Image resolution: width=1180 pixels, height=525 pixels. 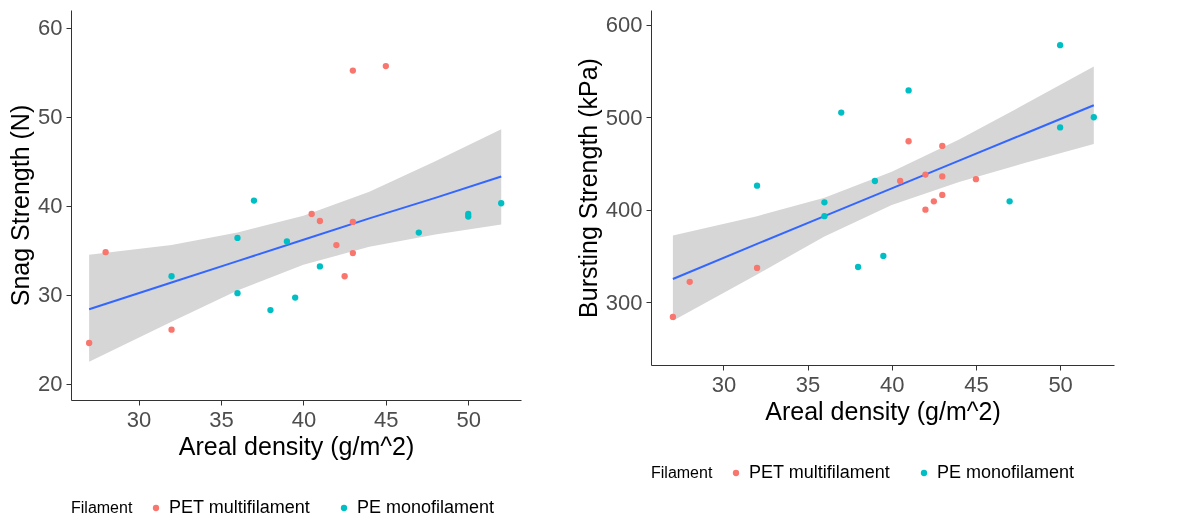 I want to click on y-tick-label: 300, so click(x=624, y=302).